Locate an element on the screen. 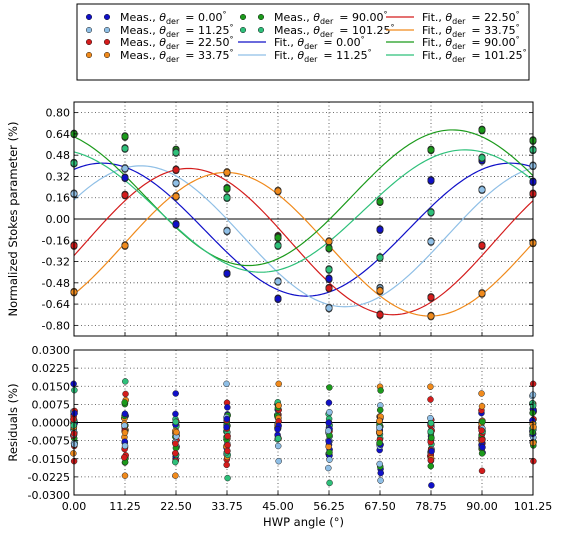 This screenshot has height=540, width=561. bottom-y-tick-label: 0.0075 is located at coordinates (51, 404).